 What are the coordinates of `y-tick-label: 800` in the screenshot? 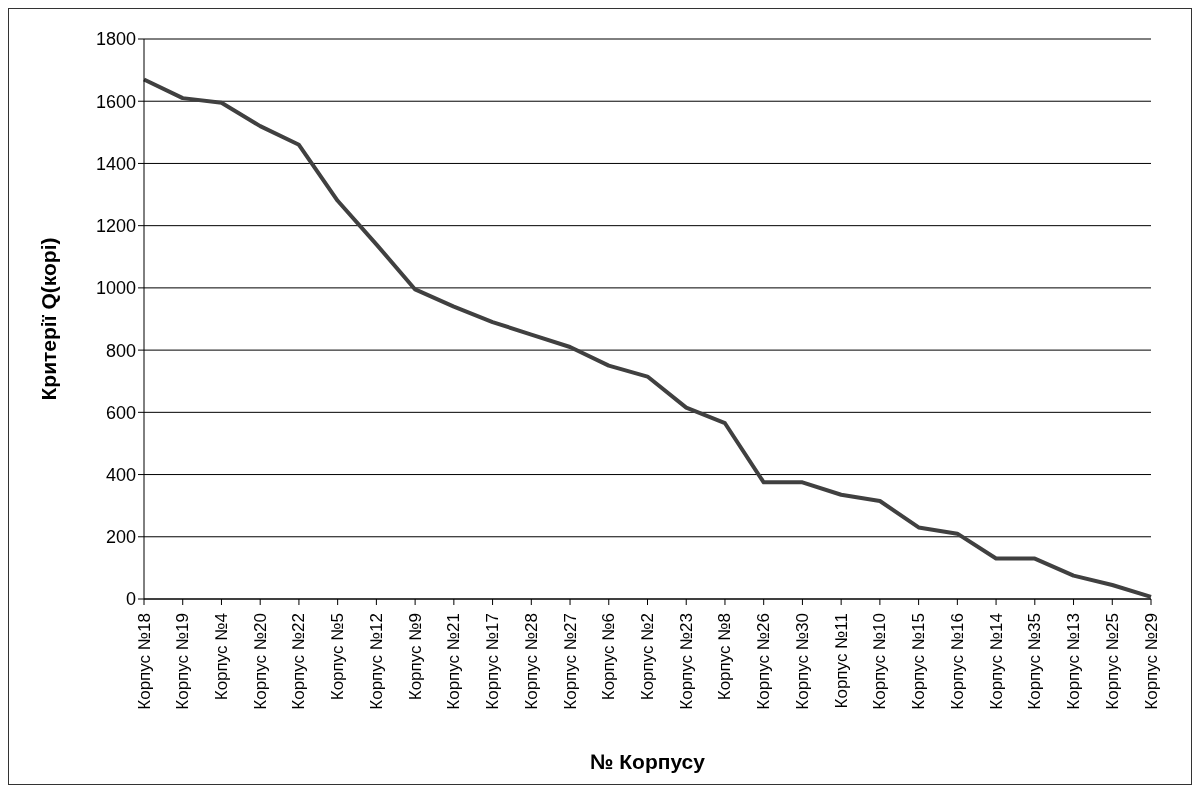 It's located at (120, 350).